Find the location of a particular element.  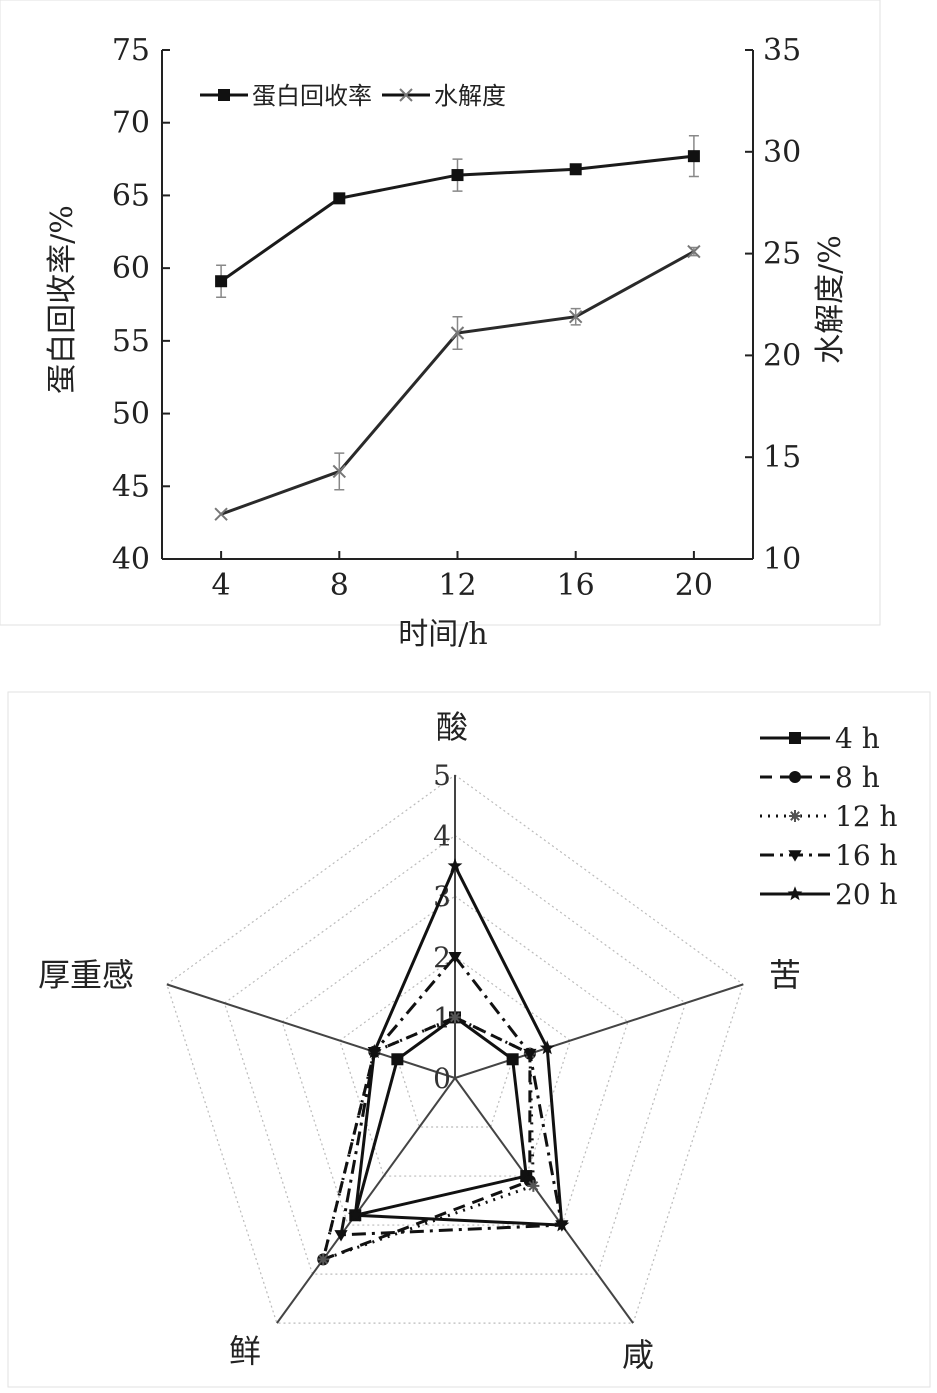

y2-tick-label: 25 is located at coordinates (782, 254).